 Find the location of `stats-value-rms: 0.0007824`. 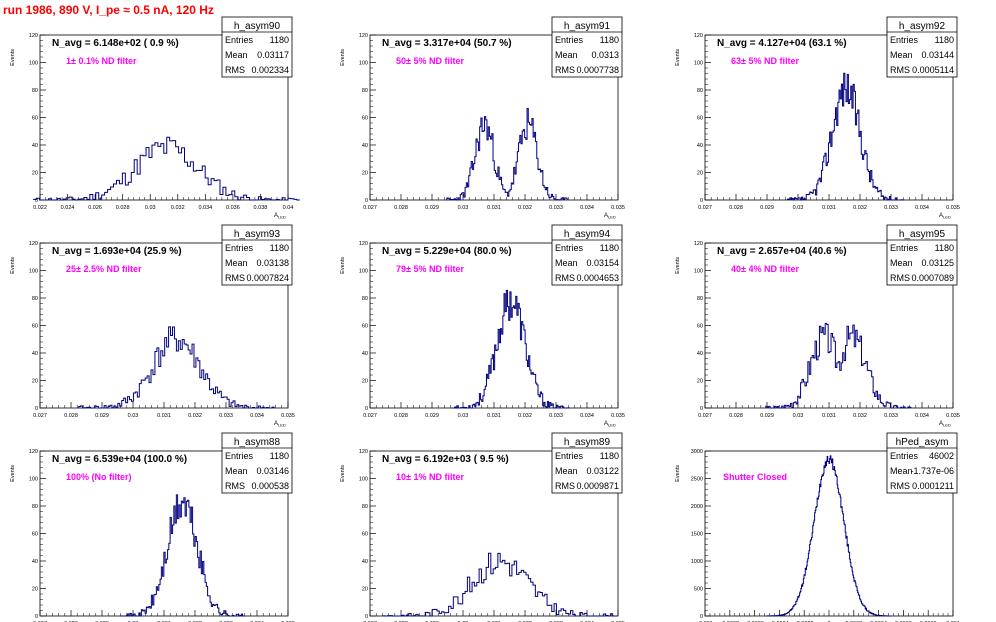

stats-value-rms: 0.0007824 is located at coordinates (267, 278).